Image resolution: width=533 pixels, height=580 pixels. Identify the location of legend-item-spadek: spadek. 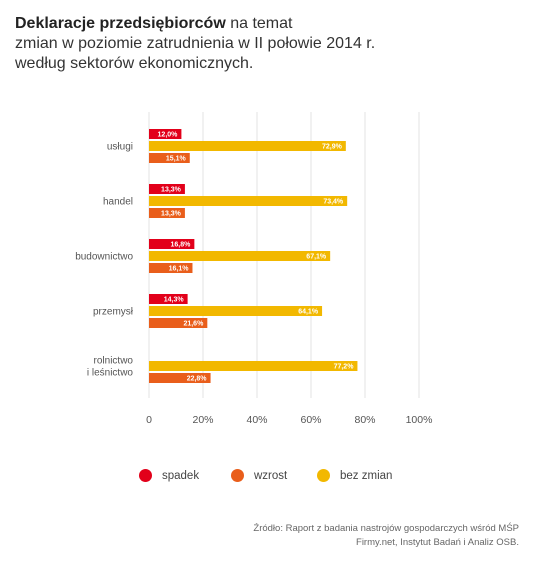
(169, 475).